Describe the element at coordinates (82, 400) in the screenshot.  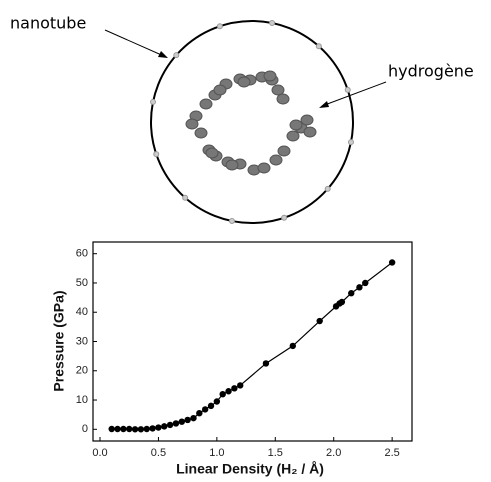
I see `y-tick-label: 10` at that location.